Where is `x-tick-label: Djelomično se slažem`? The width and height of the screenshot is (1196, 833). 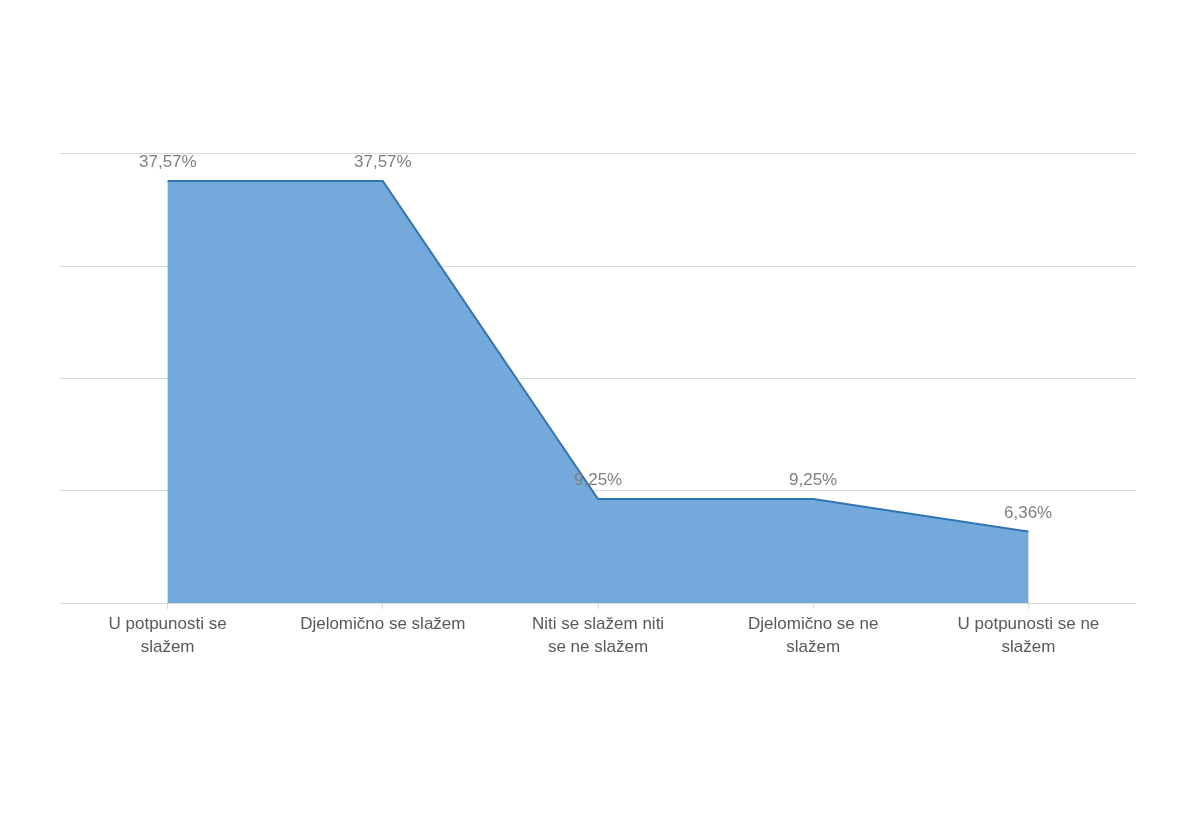 x-tick-label: Djelomično se slažem is located at coordinates (383, 624).